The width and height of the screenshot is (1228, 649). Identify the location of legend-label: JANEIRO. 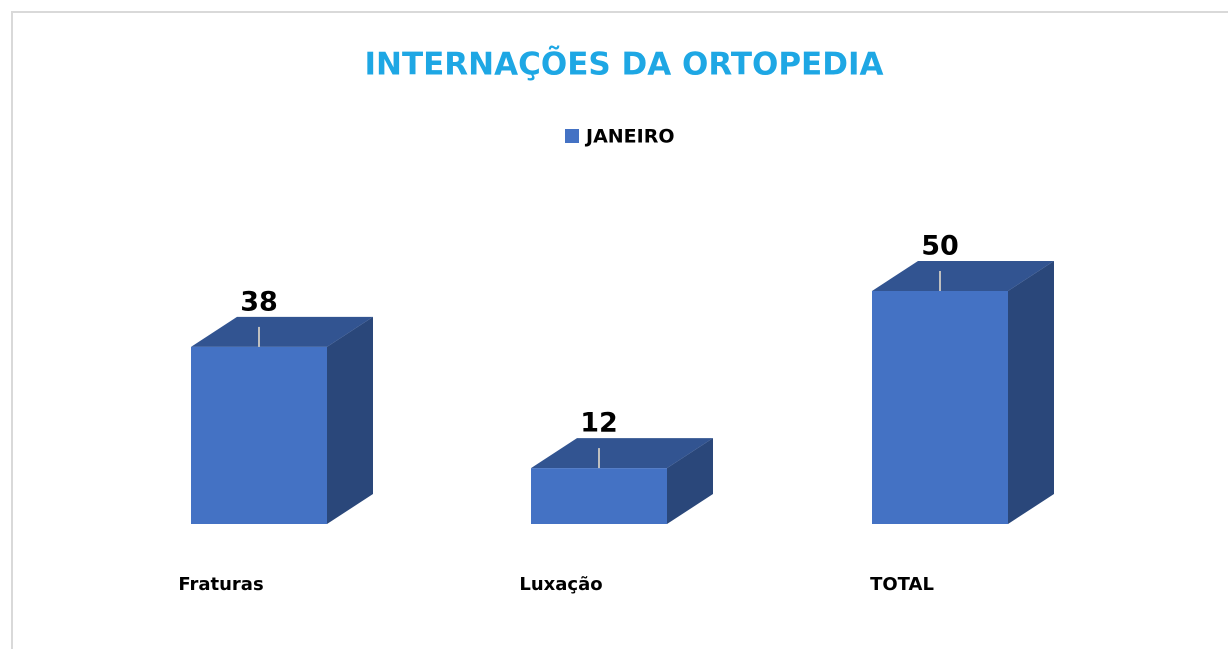
(629, 137).